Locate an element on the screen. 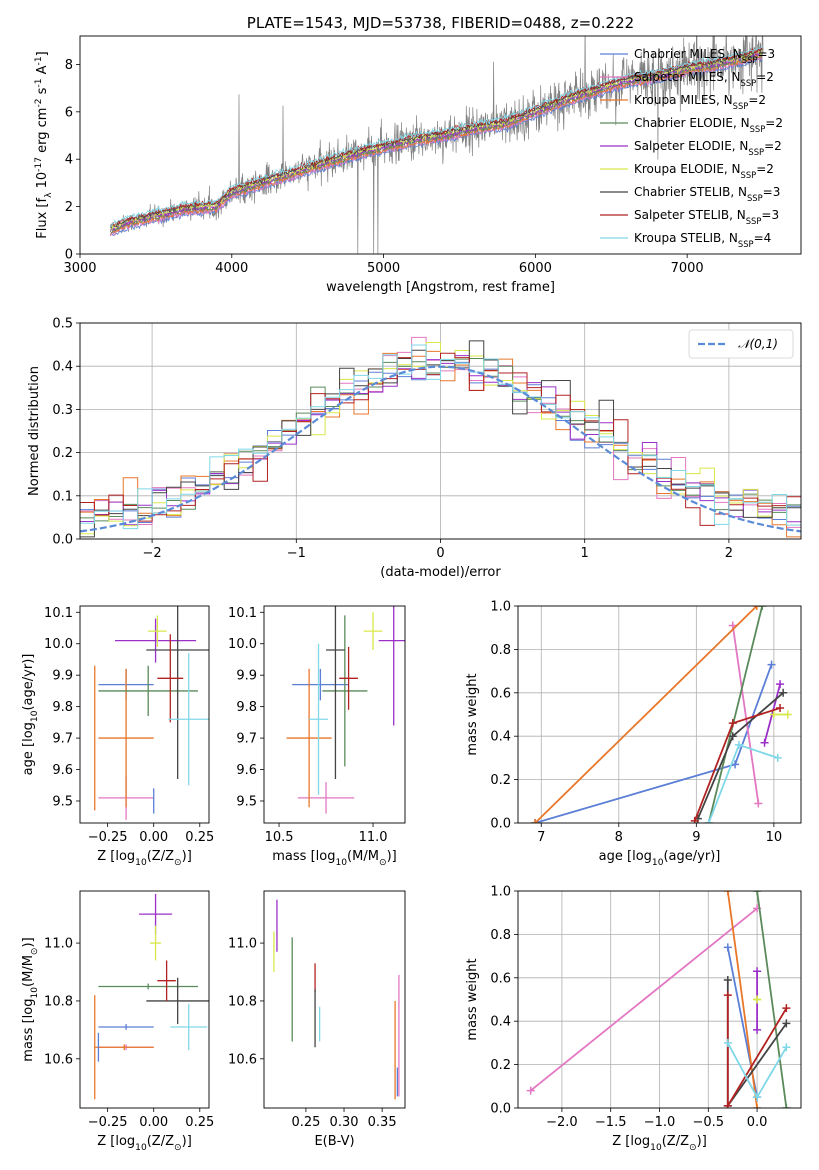  weight-vs-age-frame is located at coordinates (659, 714).